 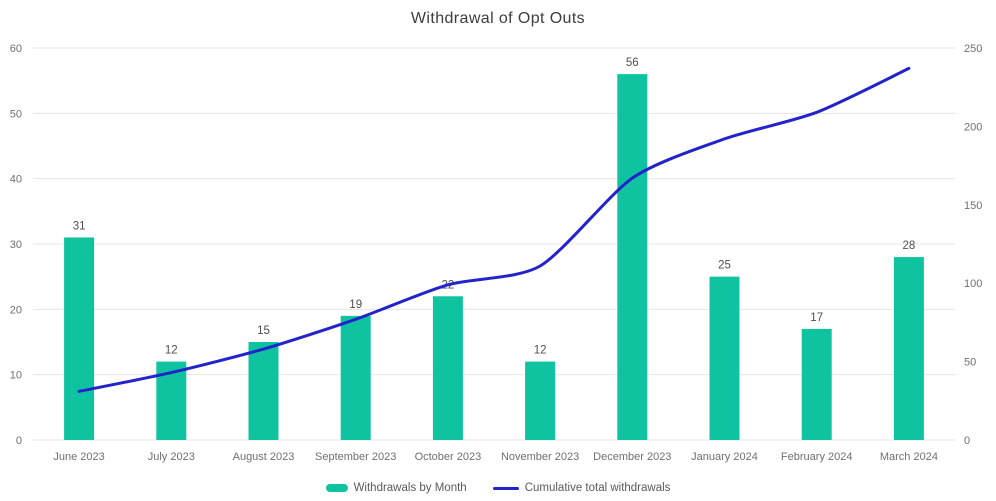 I want to click on bar-january-2024, so click(x=724, y=358).